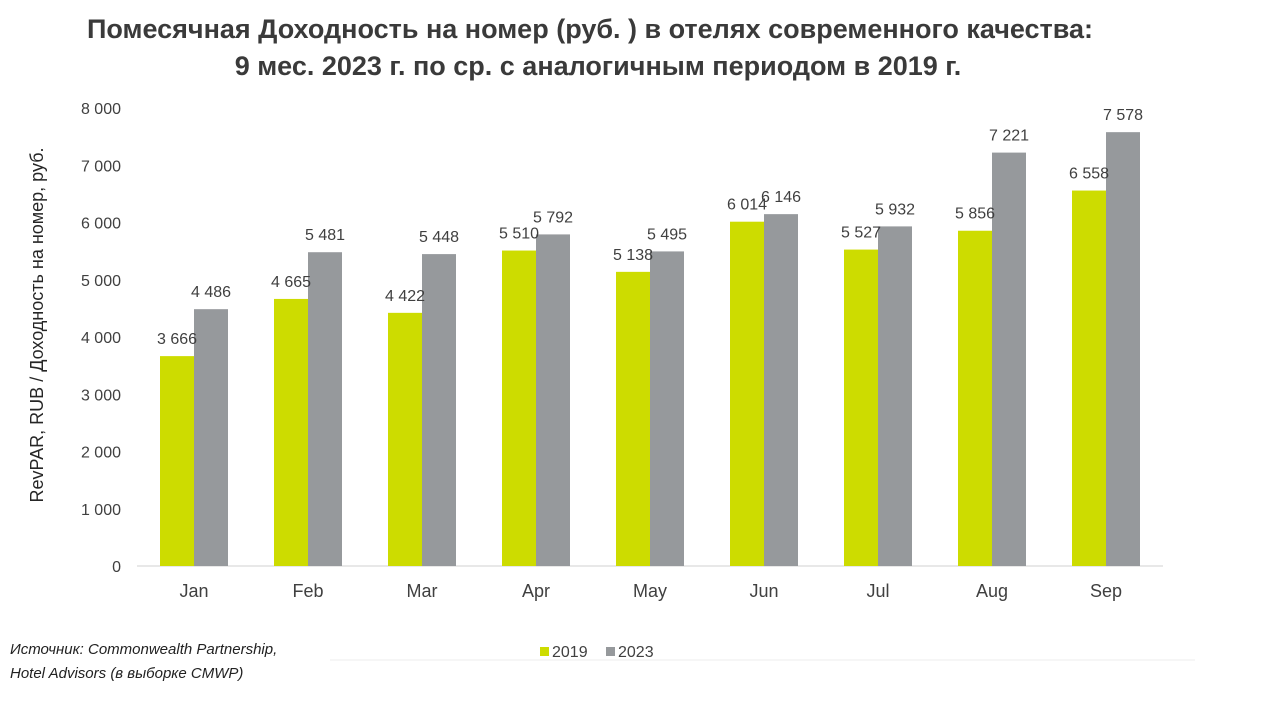  I want to click on value-label-2023-may: 5 495, so click(667, 234).